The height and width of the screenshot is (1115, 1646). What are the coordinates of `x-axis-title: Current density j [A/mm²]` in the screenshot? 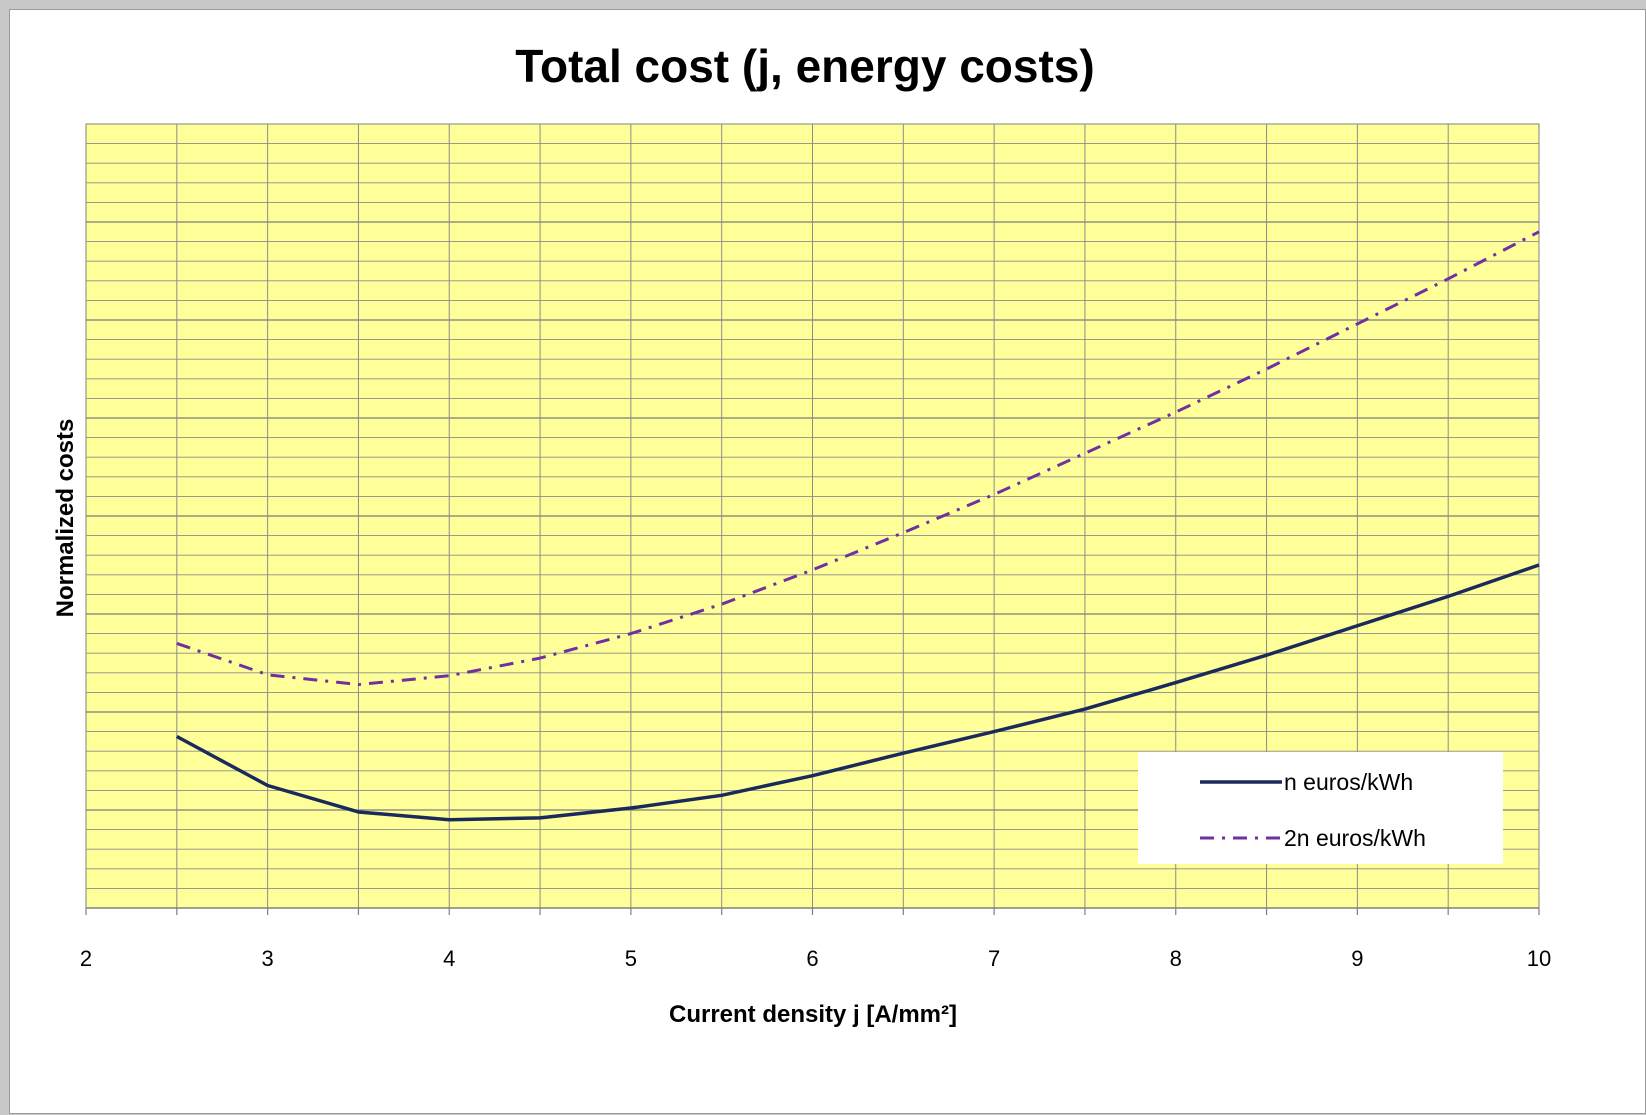 It's located at (813, 1014).